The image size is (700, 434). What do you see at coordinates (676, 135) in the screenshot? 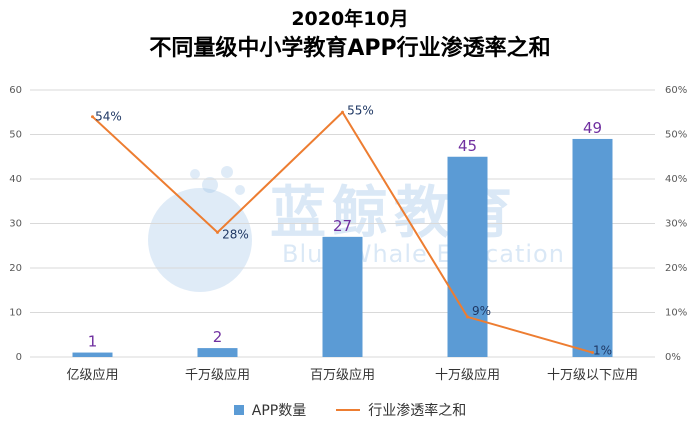
I see `y-right-tick-label: 50%` at bounding box center [676, 135].